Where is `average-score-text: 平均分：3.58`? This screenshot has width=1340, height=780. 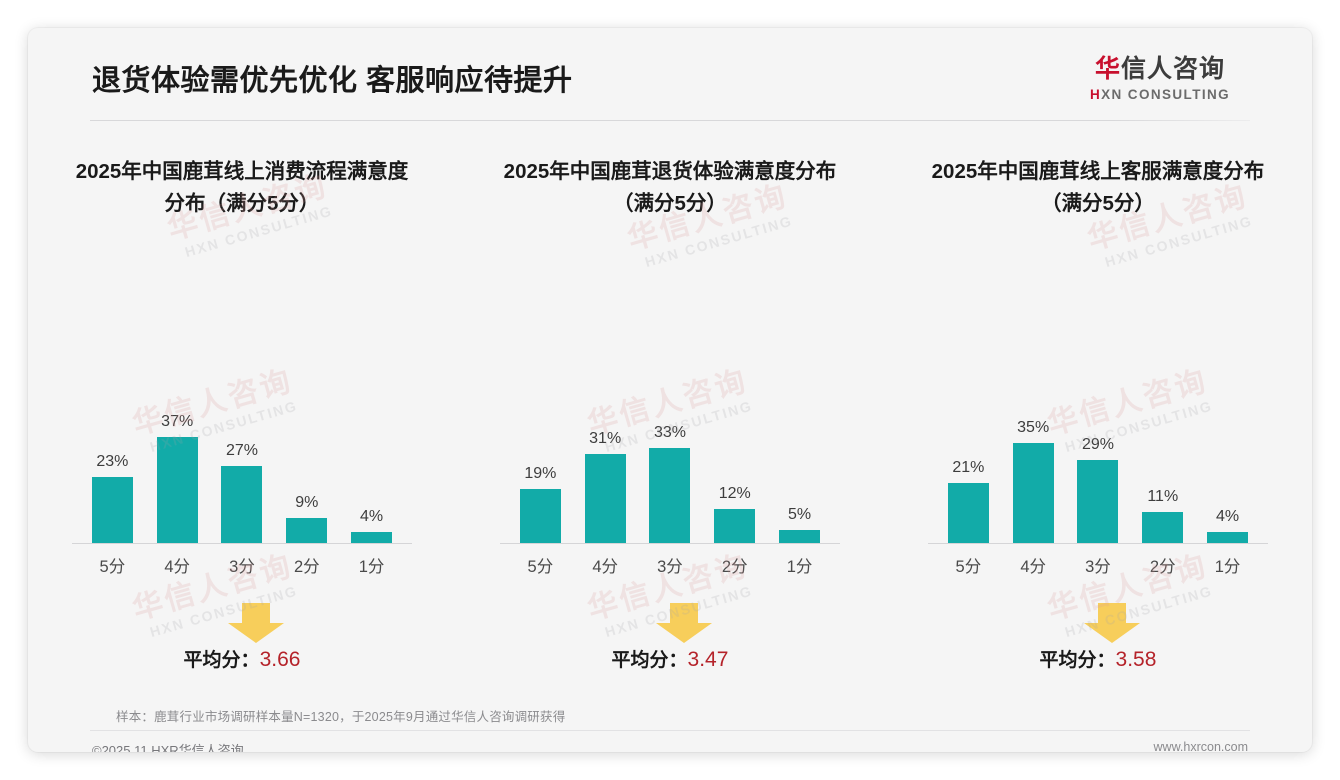
average-score-text: 平均分：3.58 is located at coordinates (1098, 658).